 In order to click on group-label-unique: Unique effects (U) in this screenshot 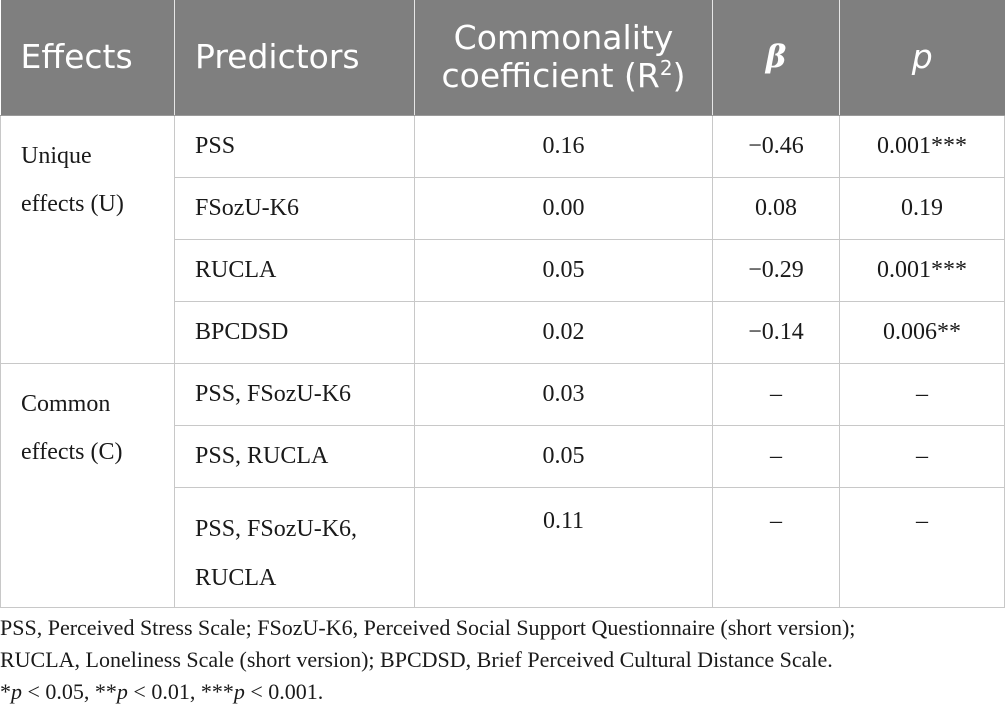, I will do `click(87, 239)`.